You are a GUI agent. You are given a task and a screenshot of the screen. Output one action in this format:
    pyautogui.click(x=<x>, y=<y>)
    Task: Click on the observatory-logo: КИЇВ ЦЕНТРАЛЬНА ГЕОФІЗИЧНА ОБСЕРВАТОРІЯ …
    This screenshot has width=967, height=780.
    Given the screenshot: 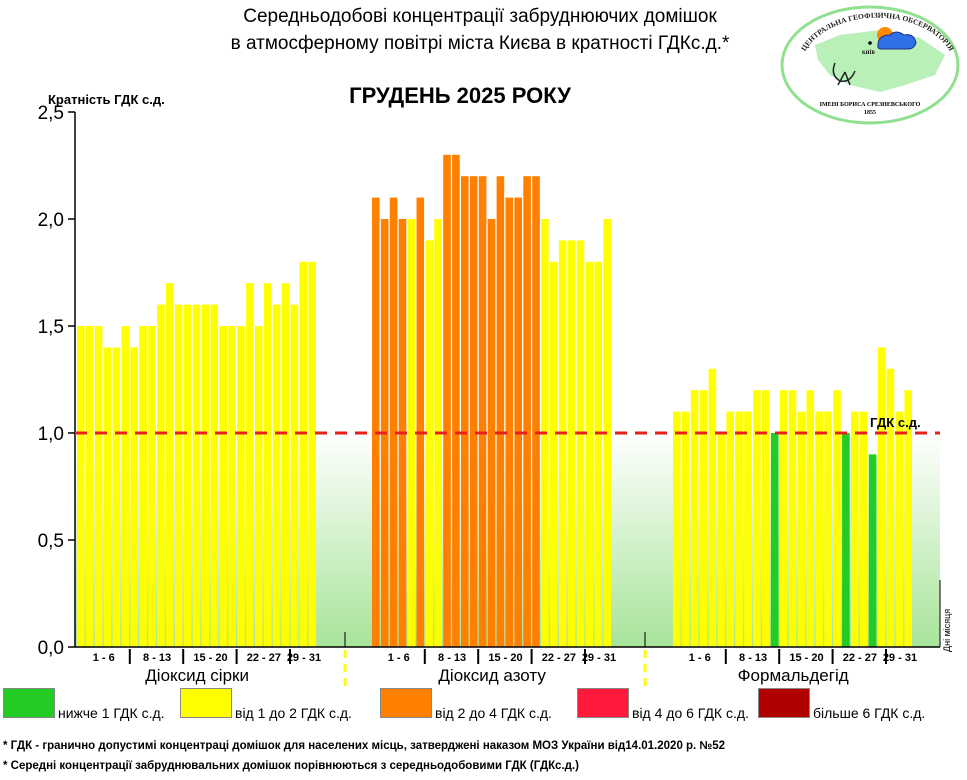 What is the action you would take?
    pyautogui.click(x=870, y=65)
    